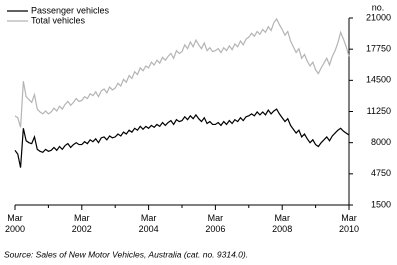 This screenshot has width=397, height=265. I want to click on x-tick-label: Mar 2006, so click(215, 223).